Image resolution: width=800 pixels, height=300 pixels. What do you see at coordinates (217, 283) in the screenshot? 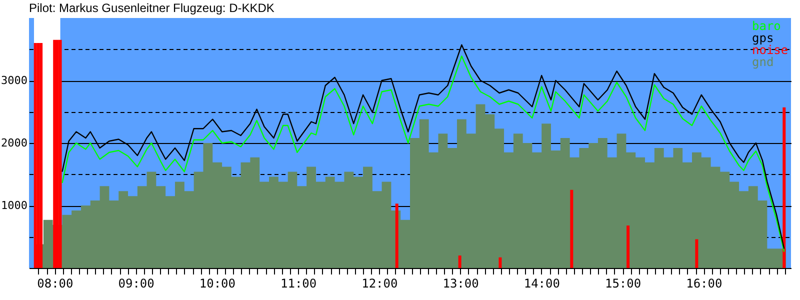
I see `x-tick-label: 10:00` at bounding box center [217, 283].